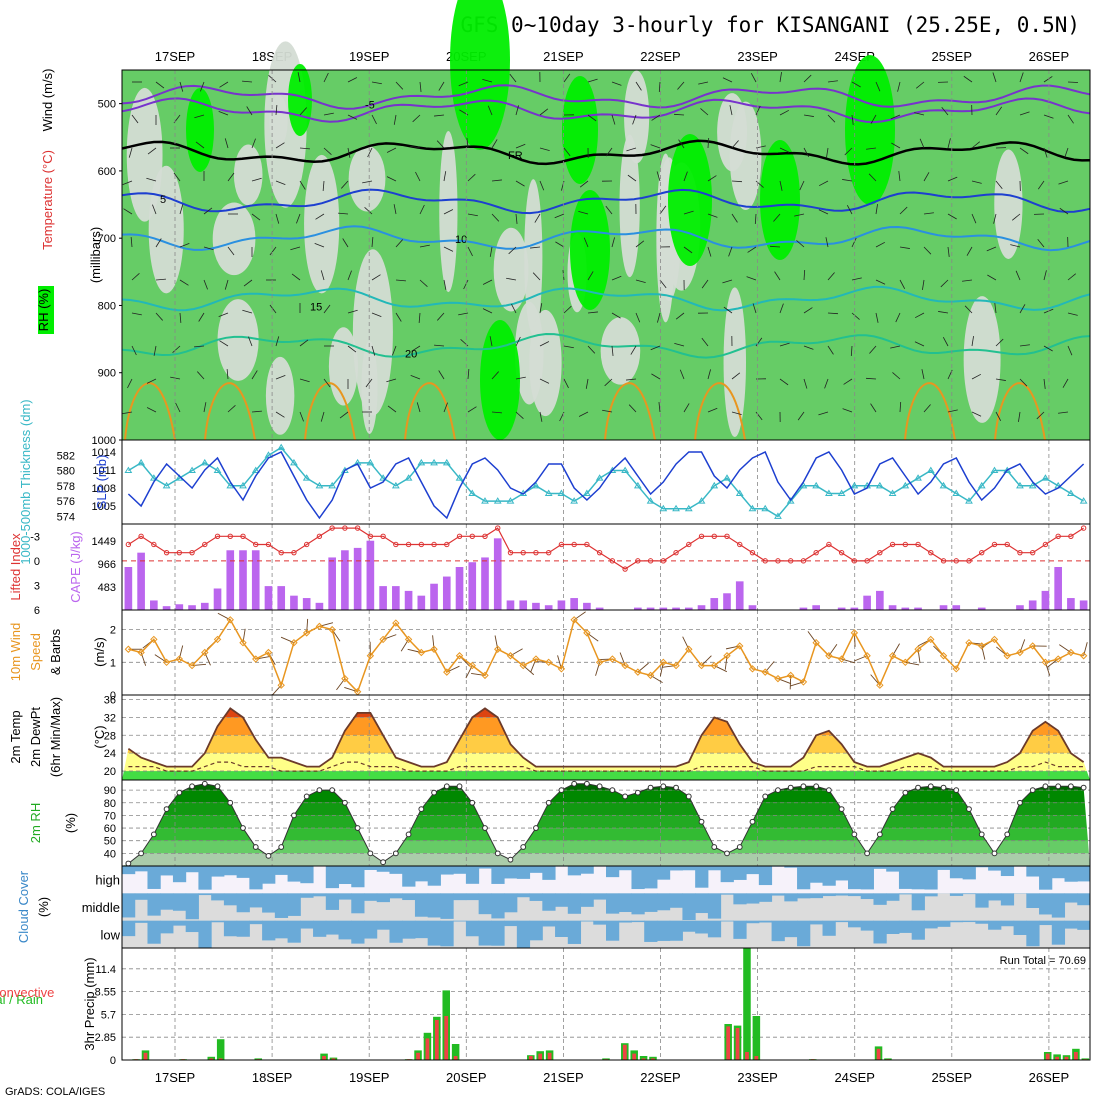 Image resolution: width=1100 pixels, height=1100 pixels. Describe the element at coordinates (107, 239) in the screenshot. I see `y-tick-label: 700` at that location.